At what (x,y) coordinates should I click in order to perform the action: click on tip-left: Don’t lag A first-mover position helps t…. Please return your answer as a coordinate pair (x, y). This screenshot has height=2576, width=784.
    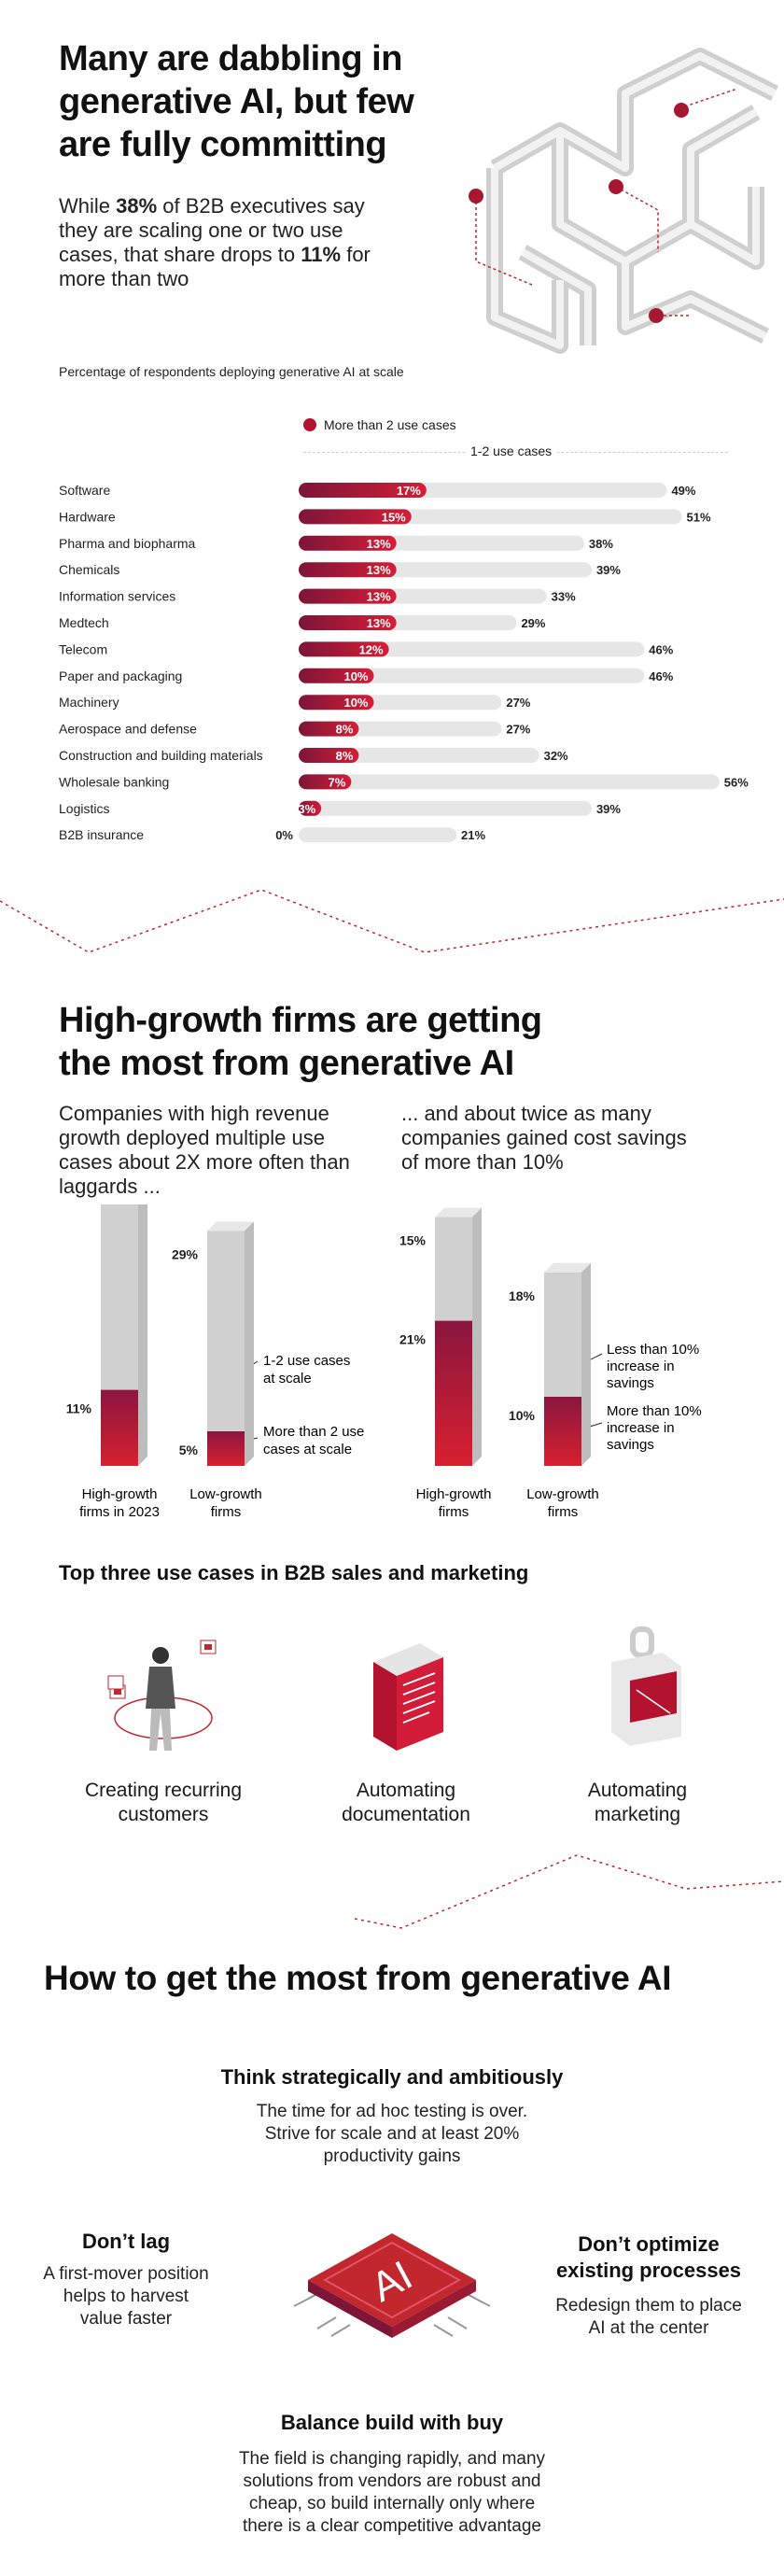
    Looking at the image, I should click on (126, 2280).